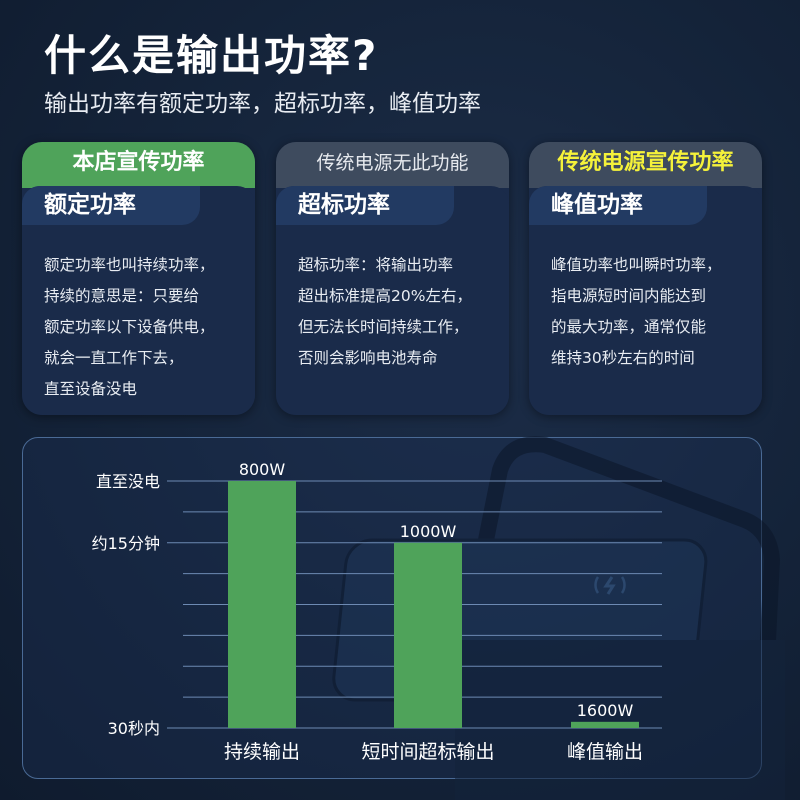 The image size is (800, 800). Describe the element at coordinates (126, 543) in the screenshot. I see `y-tick-label: 约15分钟` at that location.